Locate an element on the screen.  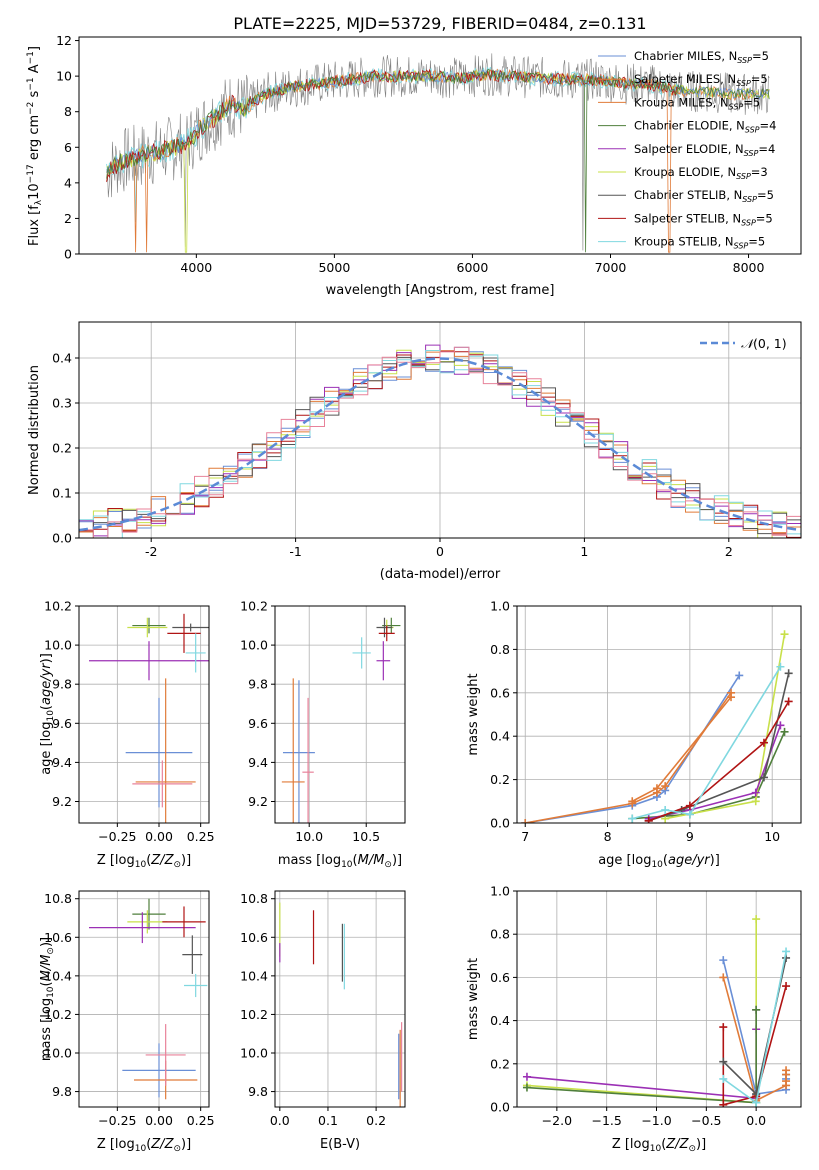
y-tick-label: 10 is located at coordinates (64, 76).